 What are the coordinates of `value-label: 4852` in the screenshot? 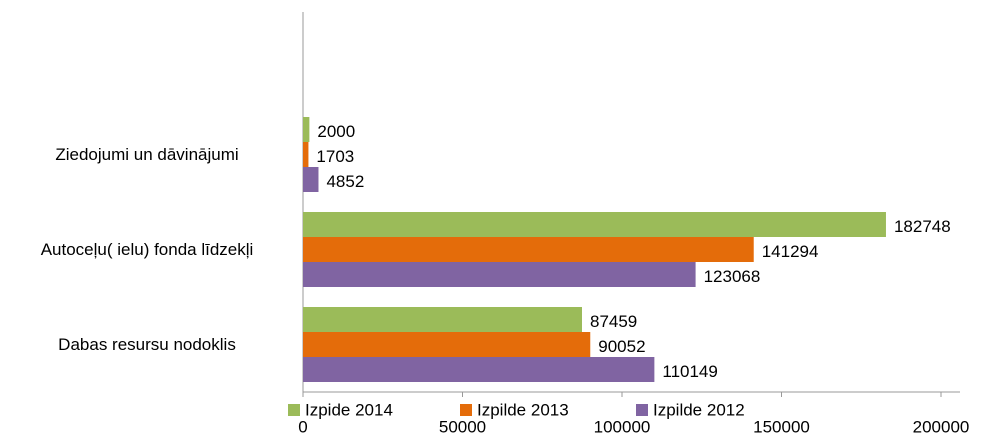 It's located at (345, 181).